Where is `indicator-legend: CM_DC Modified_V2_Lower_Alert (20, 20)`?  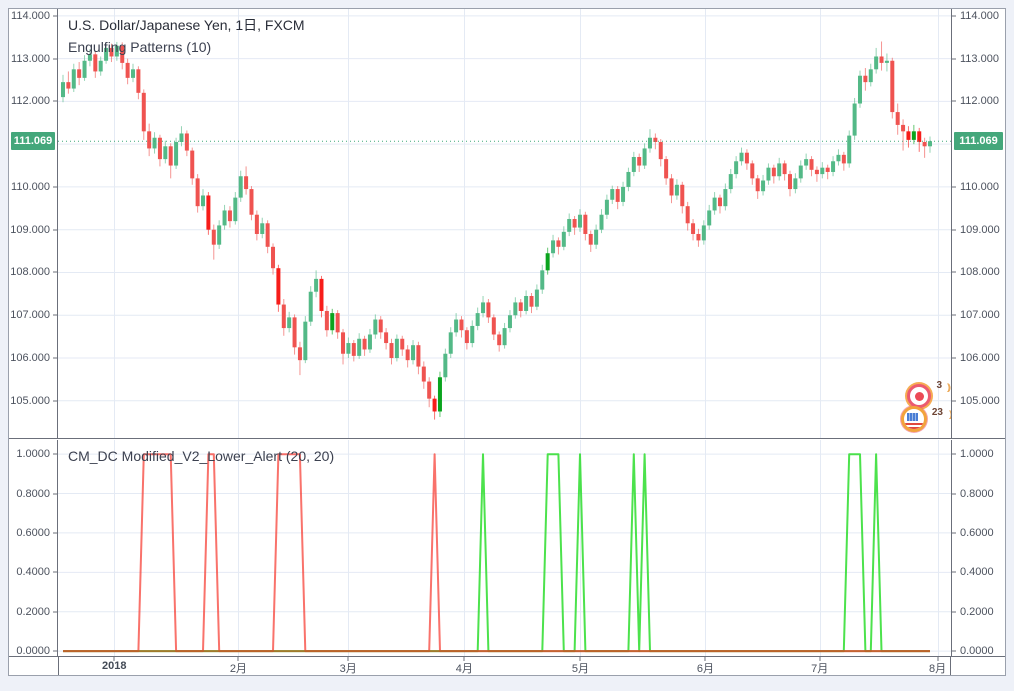
indicator-legend: CM_DC Modified_V2_Lower_Alert (20, 20) is located at coordinates (201, 456).